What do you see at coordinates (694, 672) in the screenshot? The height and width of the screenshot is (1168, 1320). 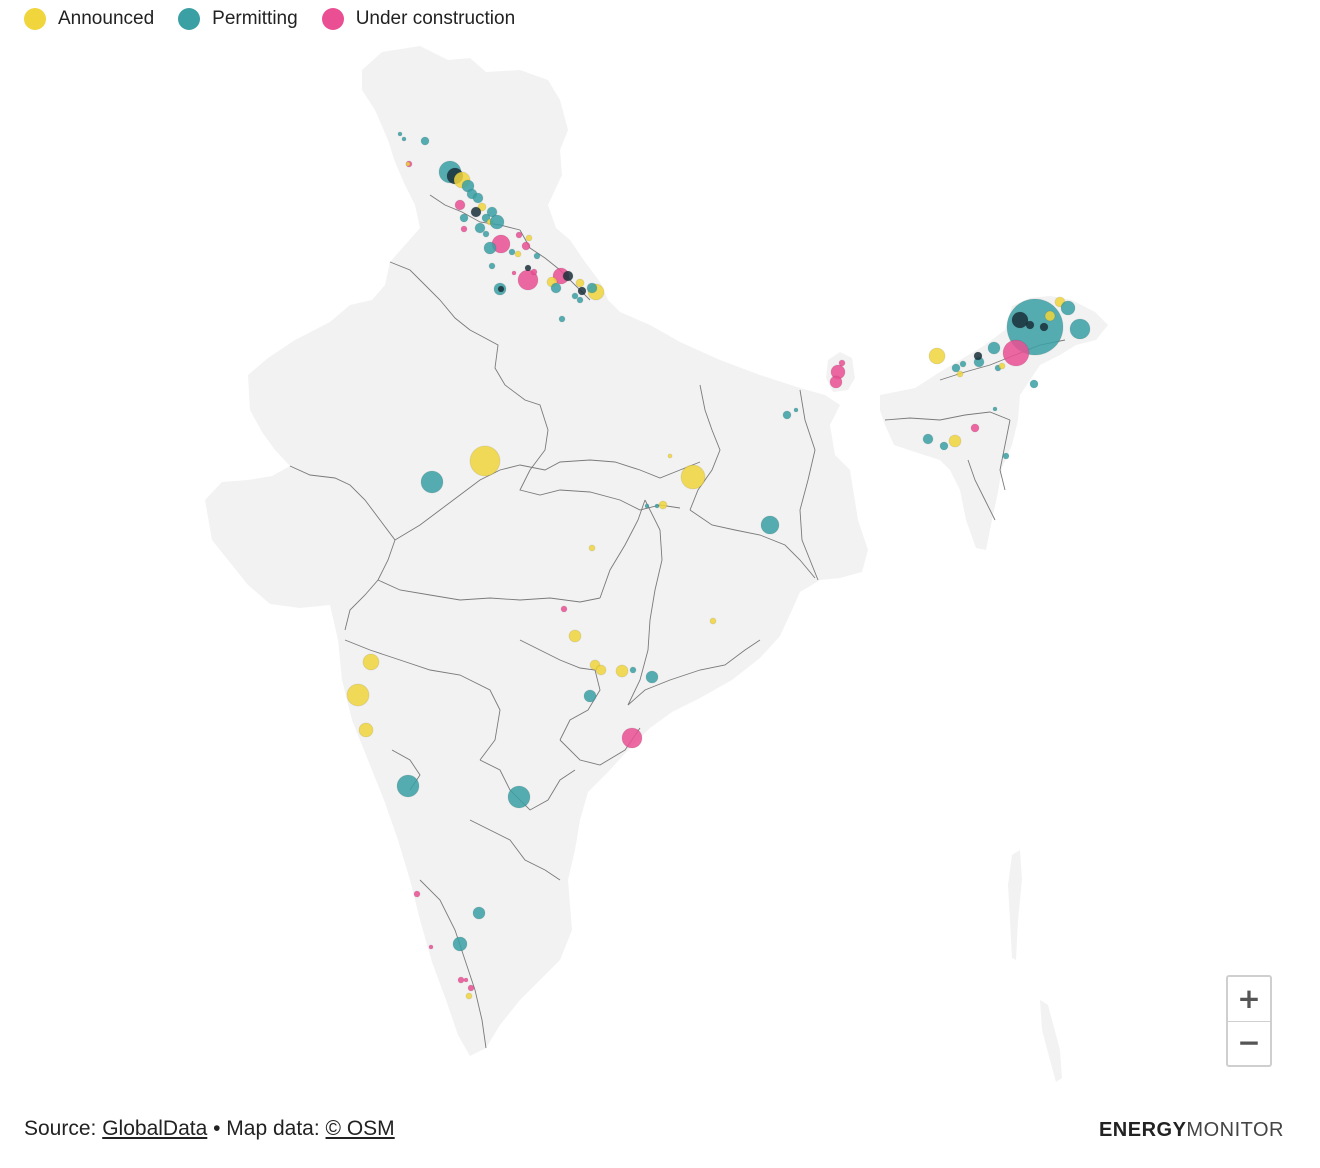 I see `border-odisha-ap` at bounding box center [694, 672].